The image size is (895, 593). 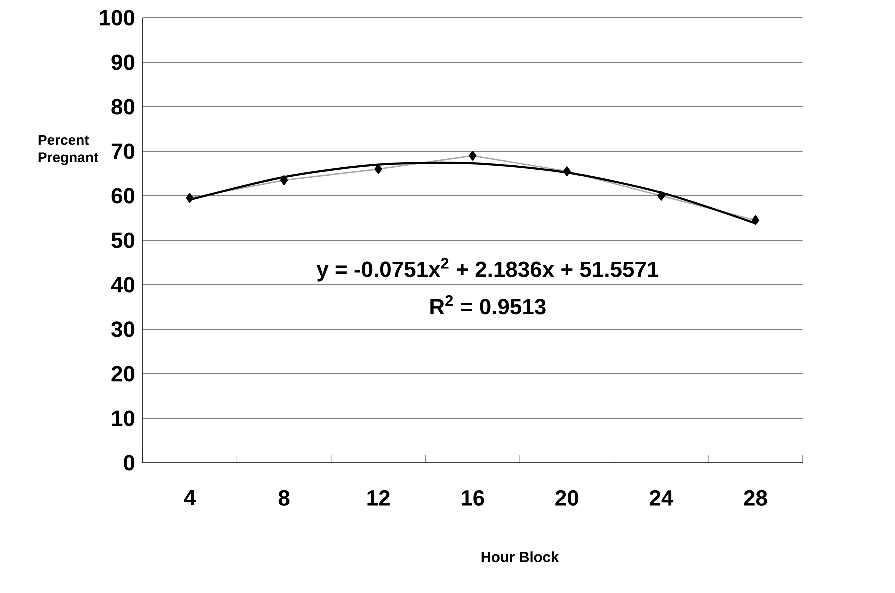 What do you see at coordinates (123, 240) in the screenshot?
I see `y-tick-label: 50` at bounding box center [123, 240].